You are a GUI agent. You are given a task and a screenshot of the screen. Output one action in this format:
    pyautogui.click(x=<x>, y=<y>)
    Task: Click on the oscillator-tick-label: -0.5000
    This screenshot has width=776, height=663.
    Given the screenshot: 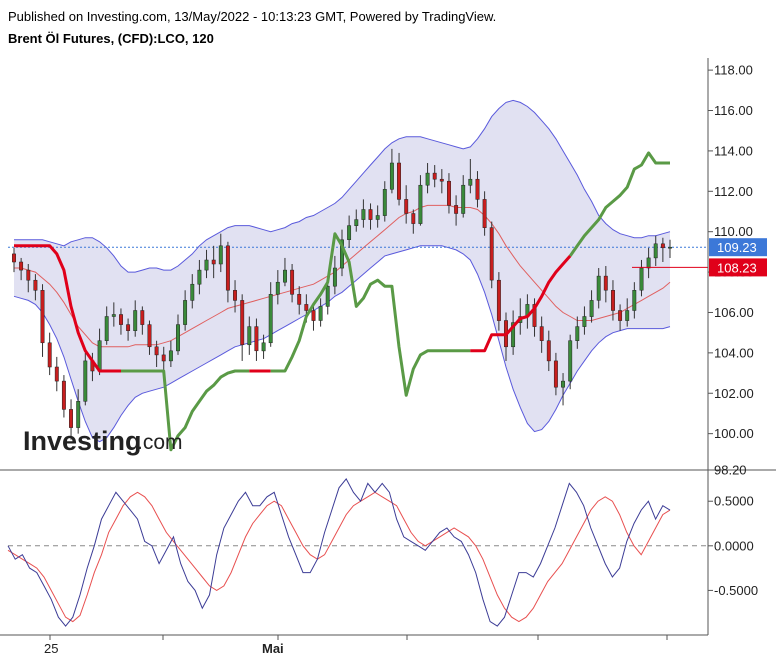 What is the action you would take?
    pyautogui.click(x=736, y=590)
    